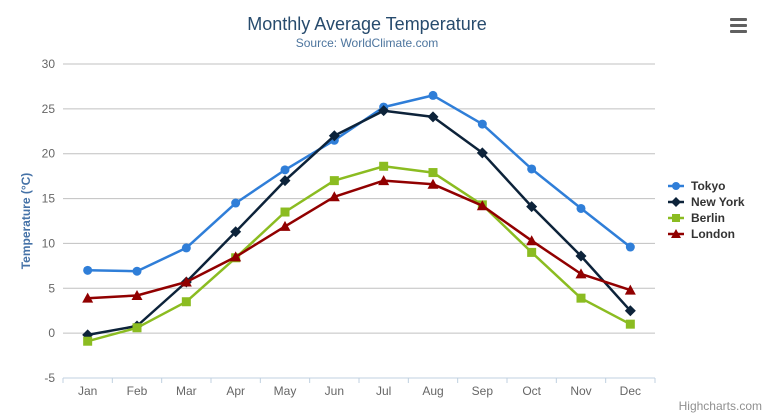  What do you see at coordinates (581, 208) in the screenshot?
I see `data-point-tokyo-nov` at bounding box center [581, 208].